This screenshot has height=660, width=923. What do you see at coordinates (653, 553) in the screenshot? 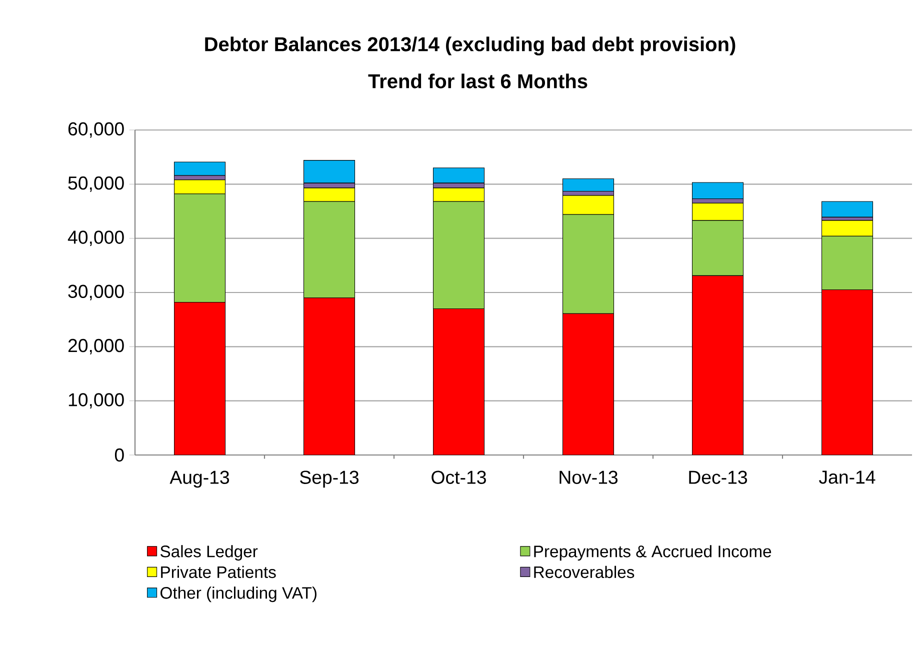
I see `legend-label: Prepayments & Accrued Income` at bounding box center [653, 553].